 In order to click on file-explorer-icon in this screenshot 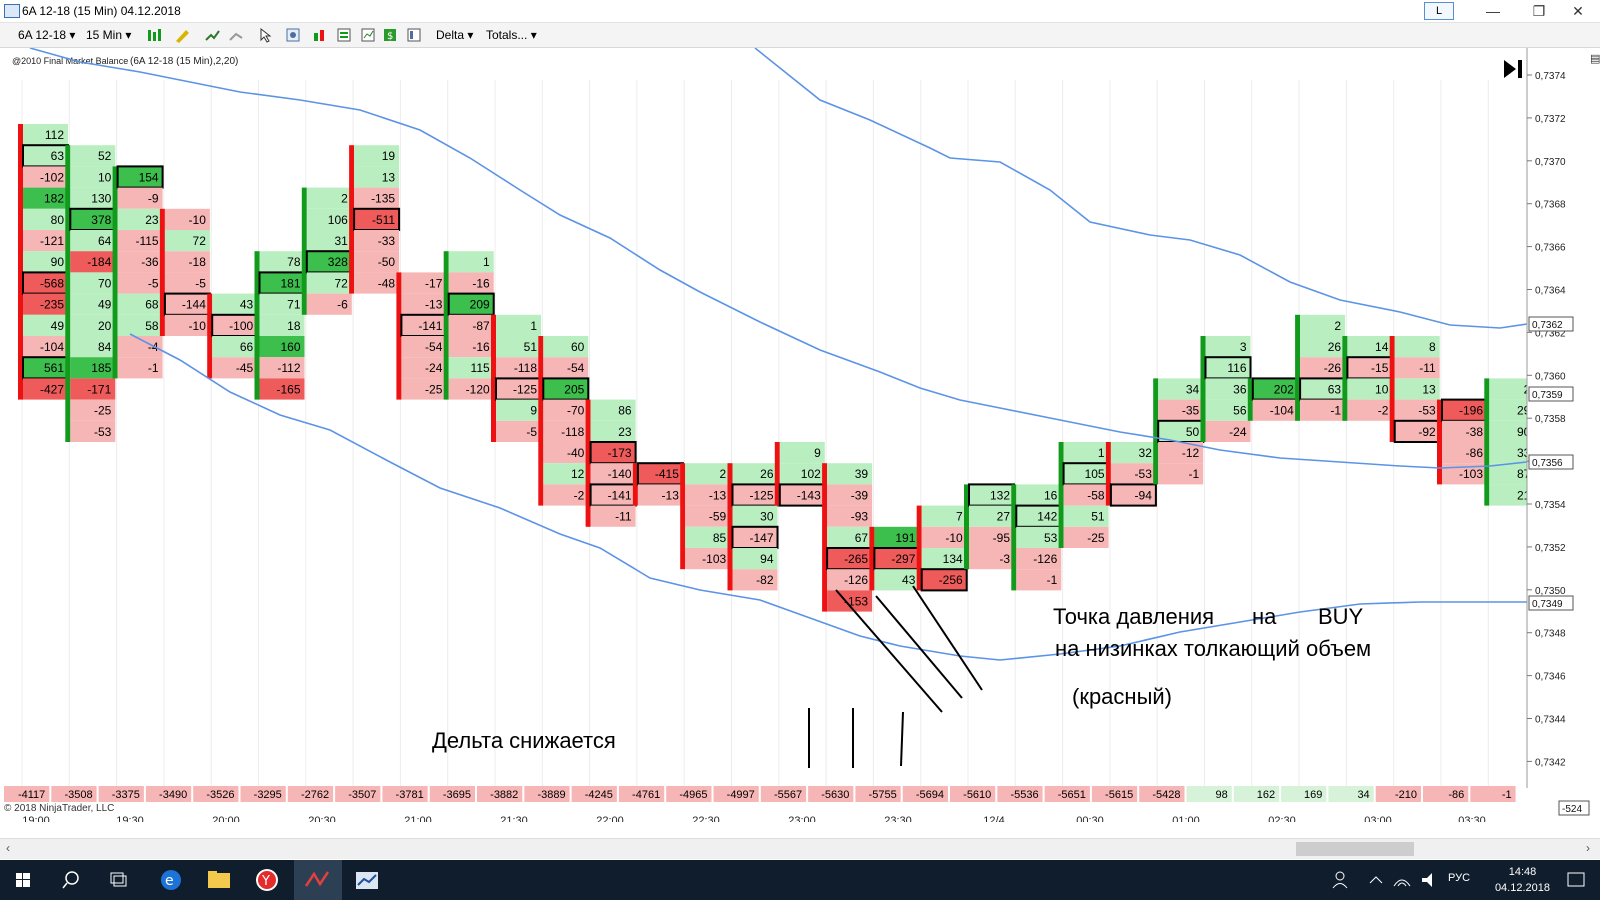, I will do `click(219, 880)`.